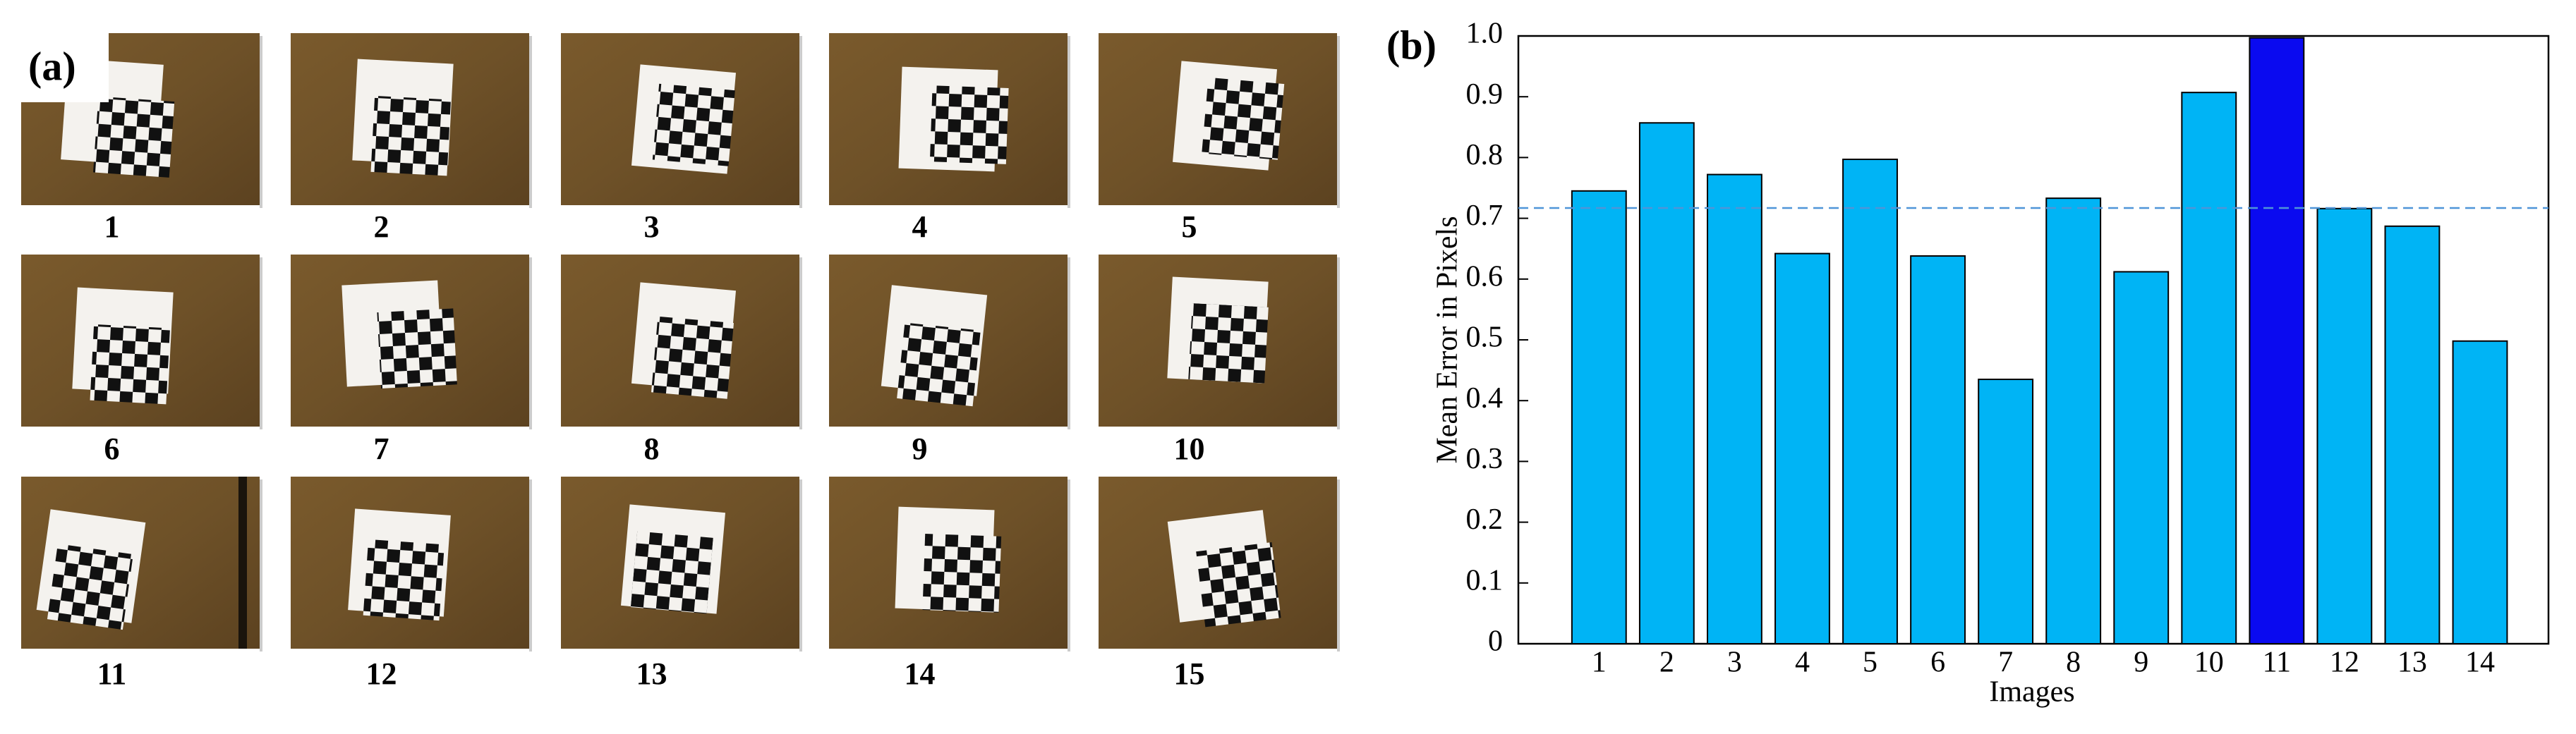  Describe the element at coordinates (52, 66) in the screenshot. I see `panel-label: (a)` at that location.